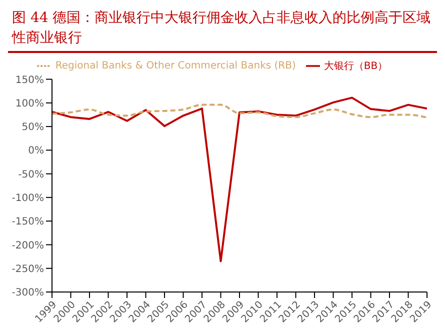 This screenshot has width=445, height=331. Describe the element at coordinates (28, 293) in the screenshot. I see `y-tick-label: -300%` at that location.